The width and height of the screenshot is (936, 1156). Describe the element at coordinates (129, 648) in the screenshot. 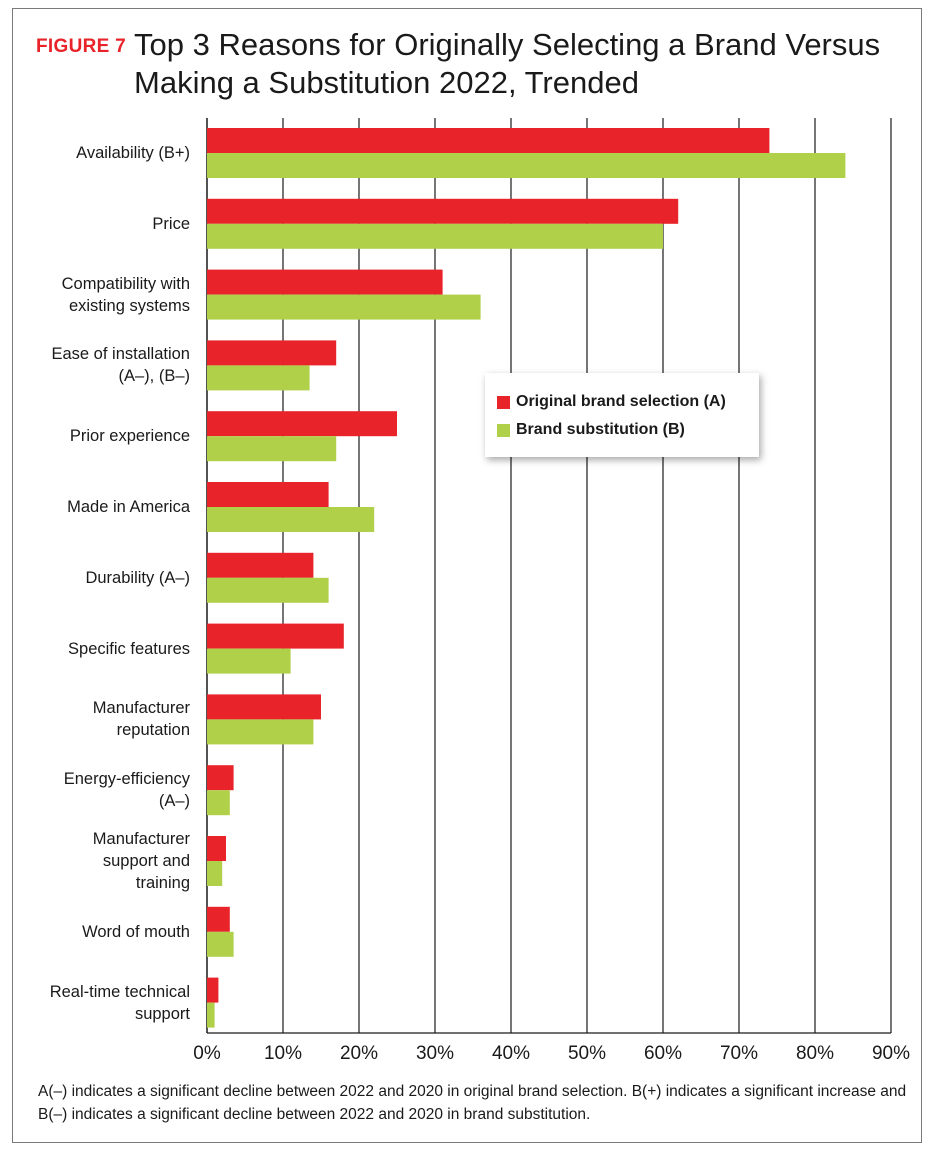

I see `category-label-7: Specific features` at that location.